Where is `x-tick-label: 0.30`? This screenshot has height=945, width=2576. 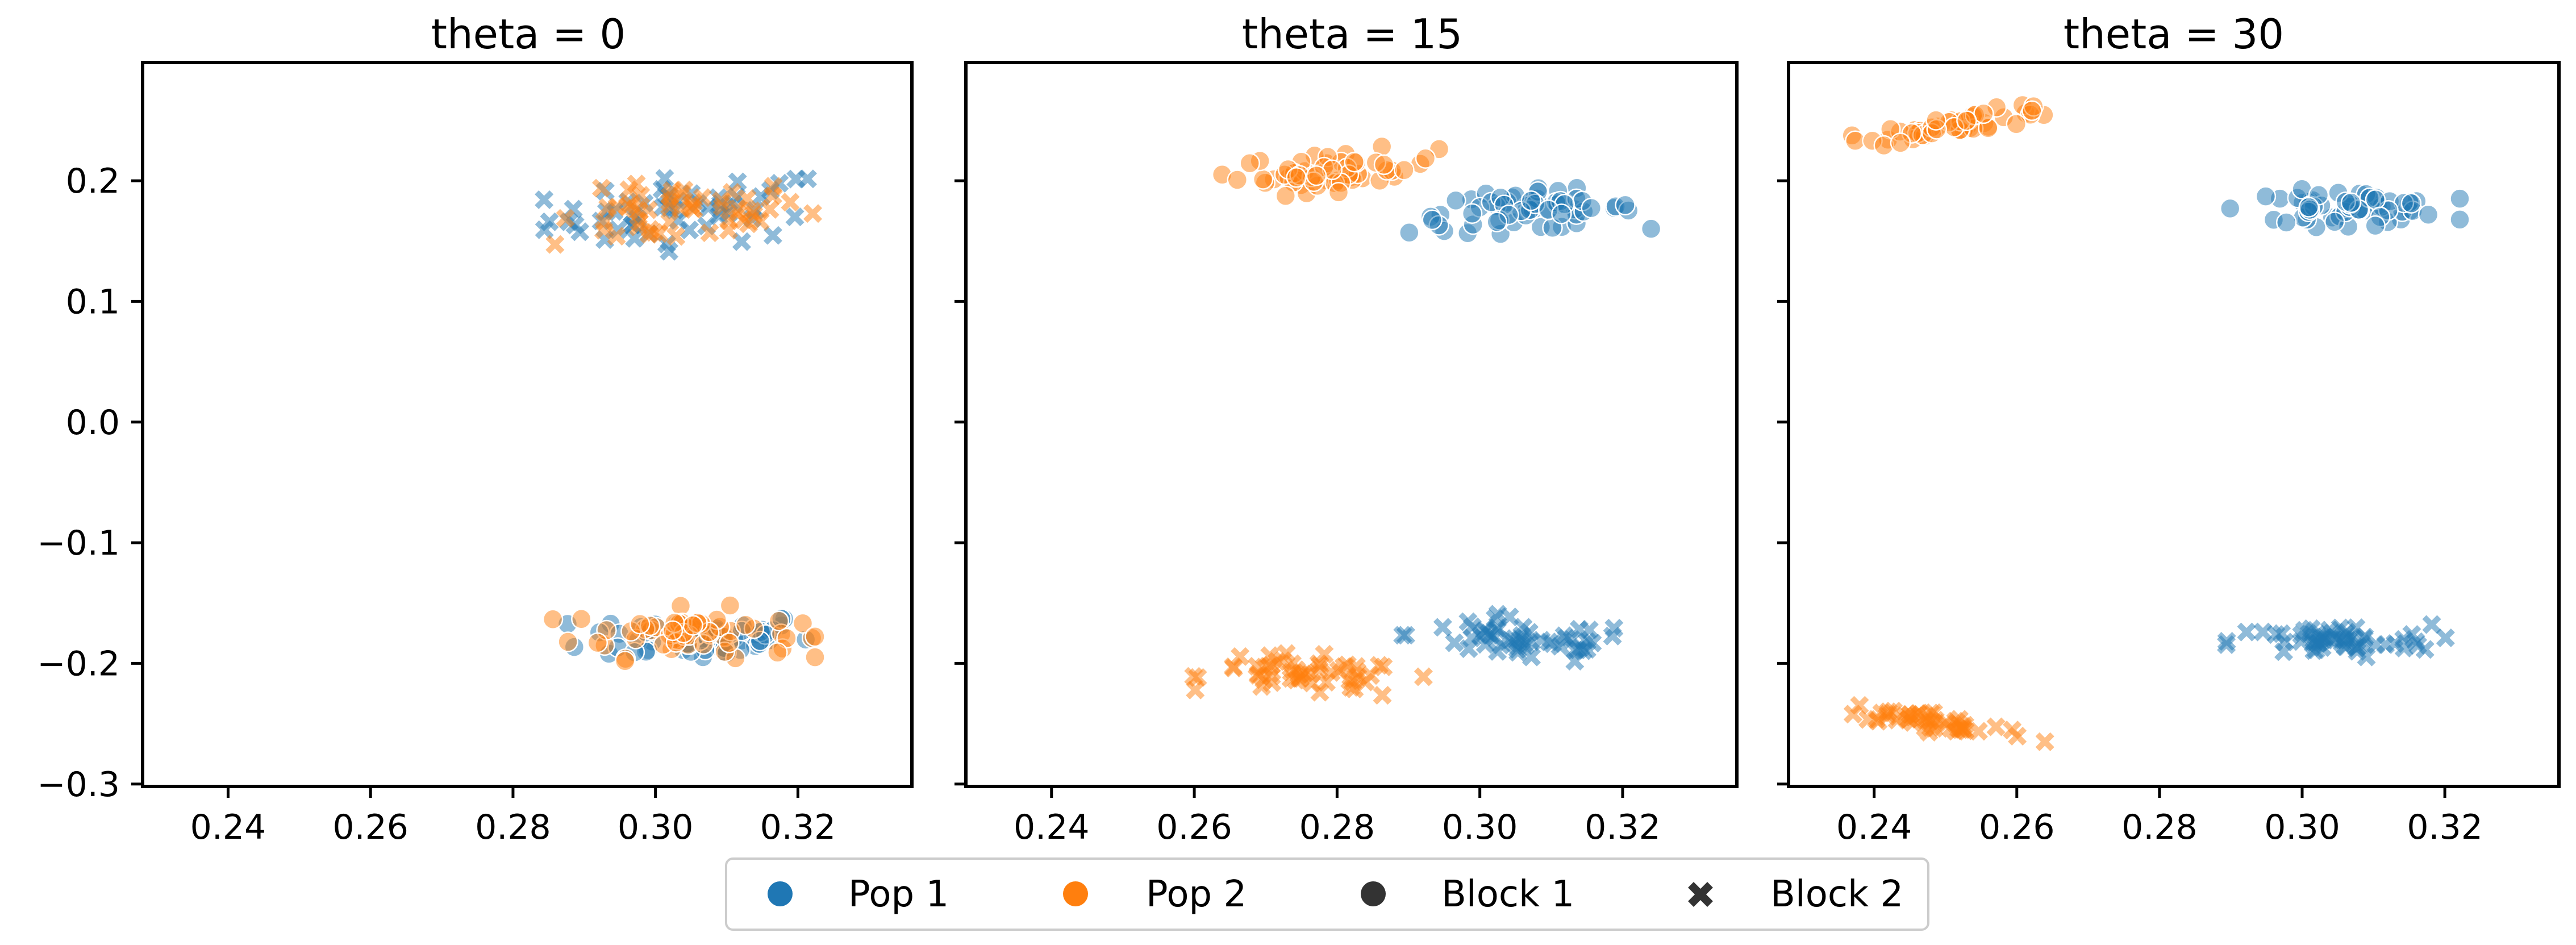 x-tick-label: 0.30 is located at coordinates (2302, 827).